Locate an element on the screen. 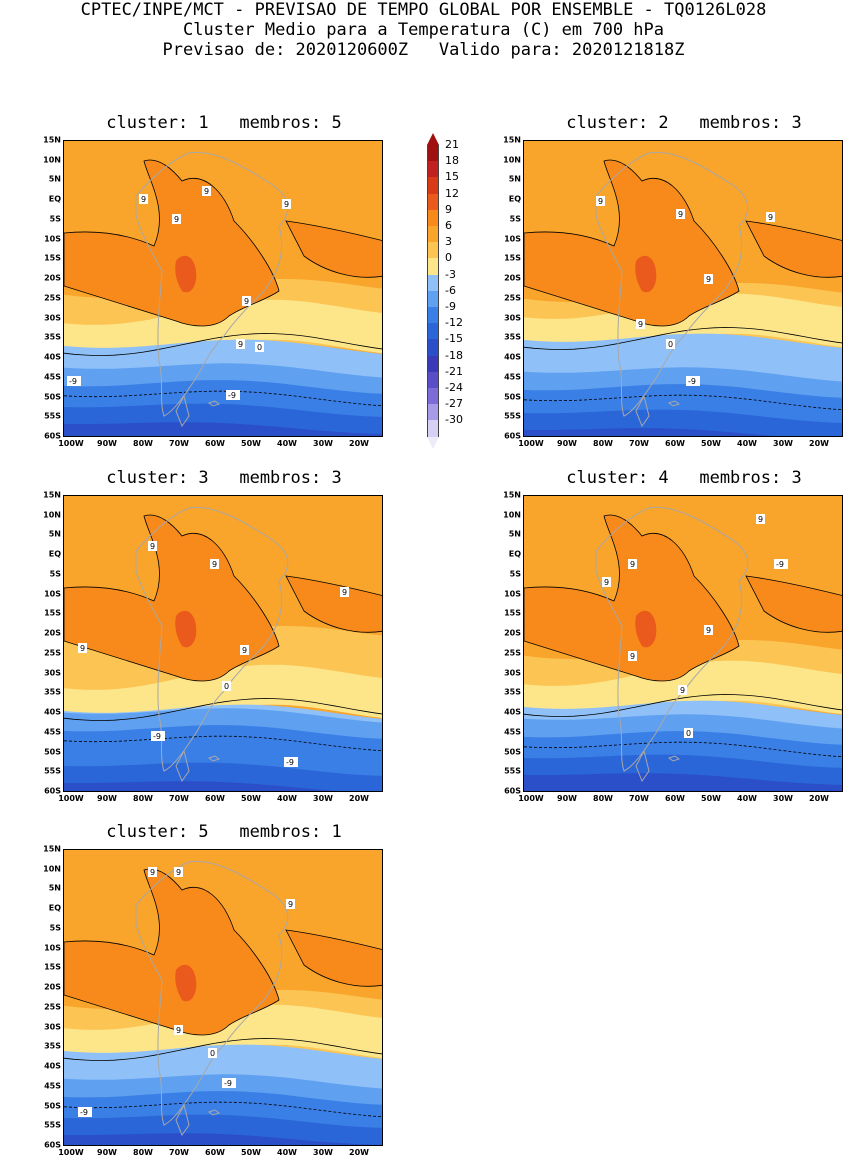 The width and height of the screenshot is (847, 1160). field-minus15-minus12 is located at coordinates (648, 432).